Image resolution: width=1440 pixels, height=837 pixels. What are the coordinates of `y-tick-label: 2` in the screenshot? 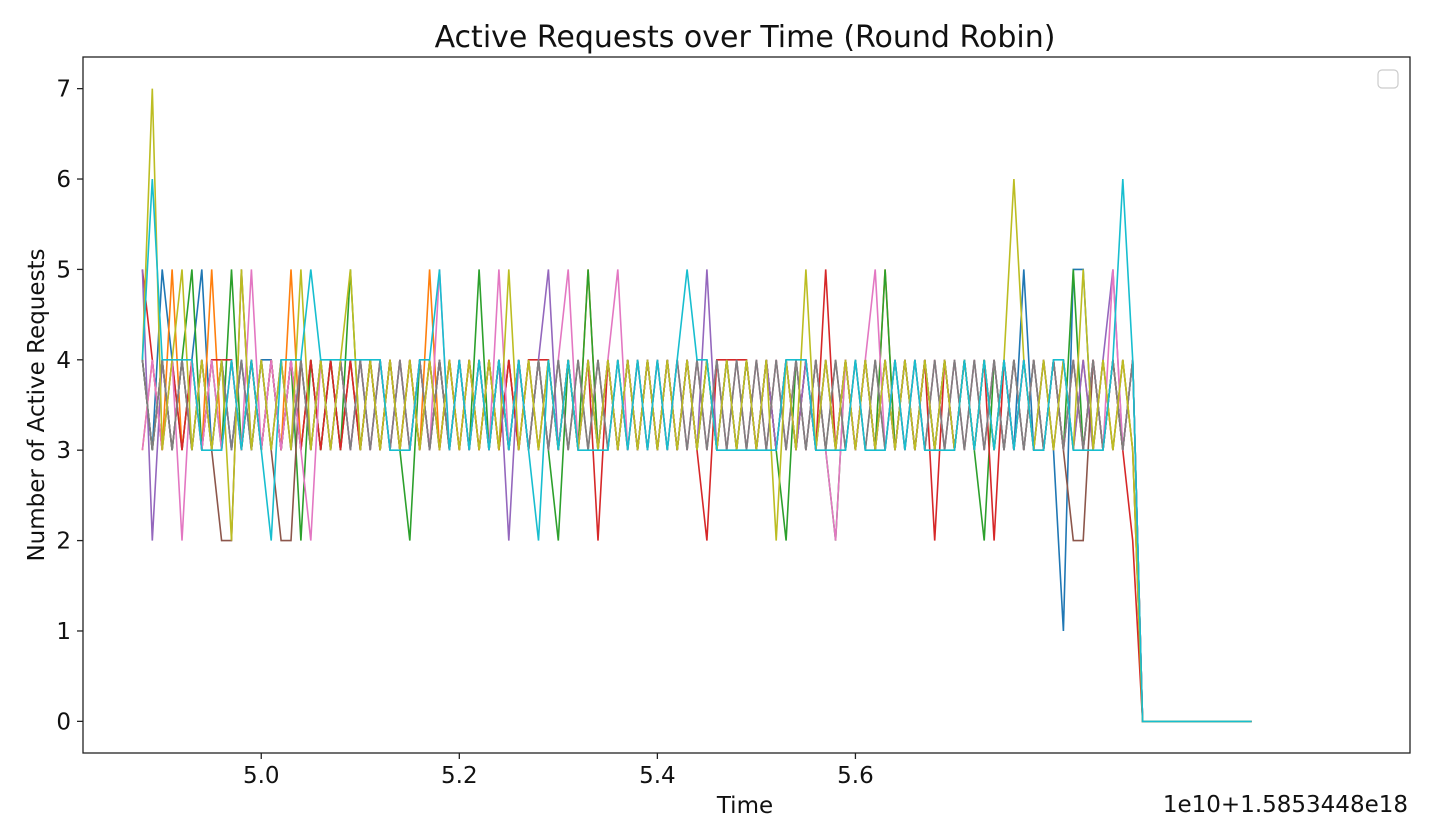 It's located at (63, 542).